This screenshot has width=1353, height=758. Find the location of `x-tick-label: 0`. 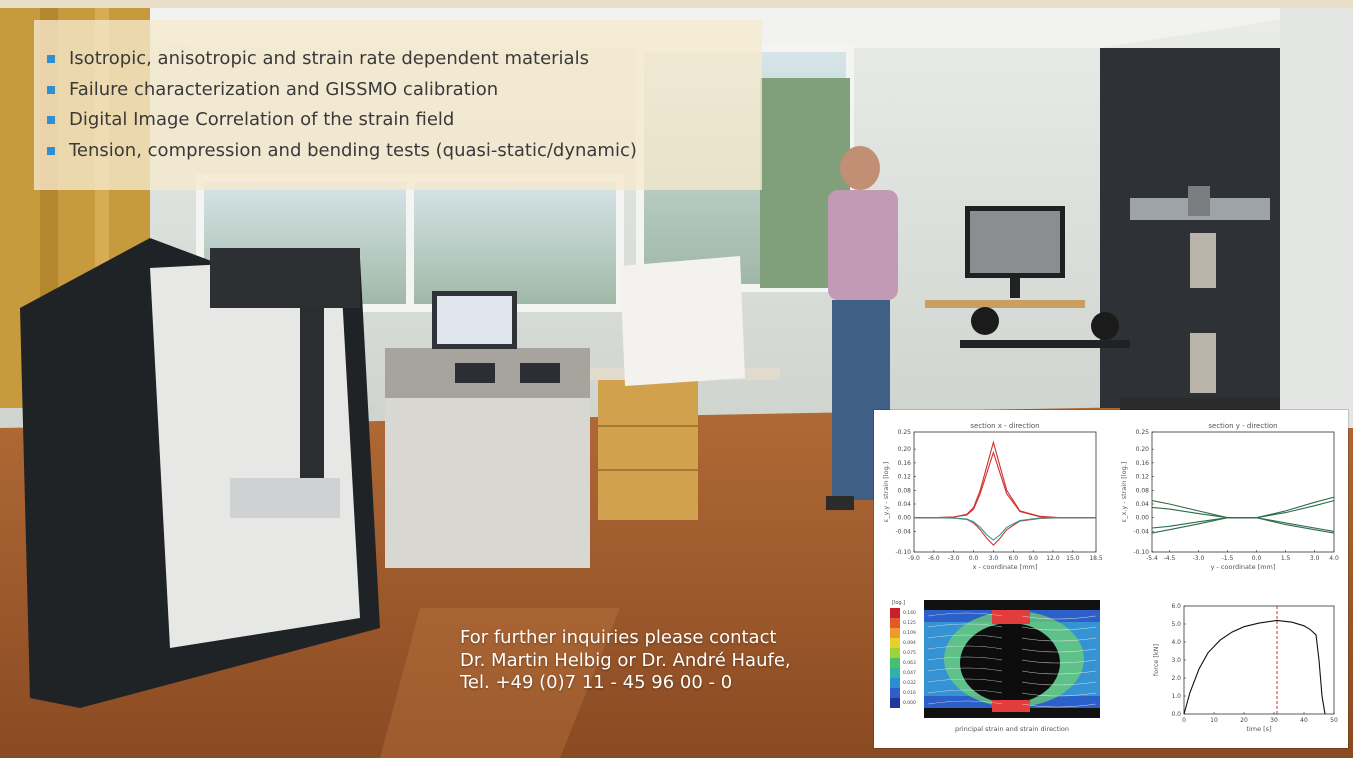

x-tick-label: 0 is located at coordinates (1184, 720).